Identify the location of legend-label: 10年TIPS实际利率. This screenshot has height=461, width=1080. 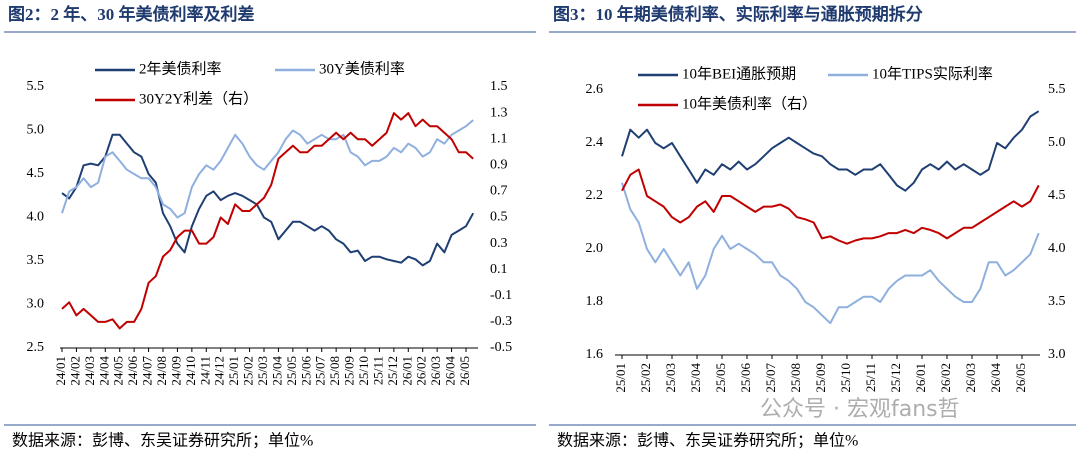
(932, 73).